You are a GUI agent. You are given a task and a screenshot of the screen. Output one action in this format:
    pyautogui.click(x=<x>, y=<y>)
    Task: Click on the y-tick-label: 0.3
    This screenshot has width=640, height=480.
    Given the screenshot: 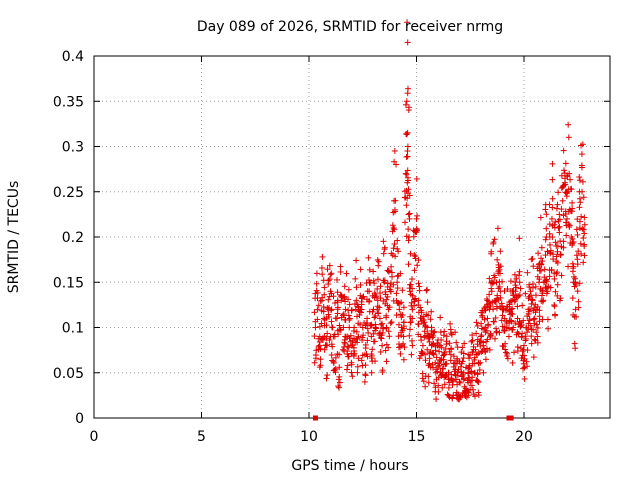 What is the action you would take?
    pyautogui.click(x=73, y=148)
    